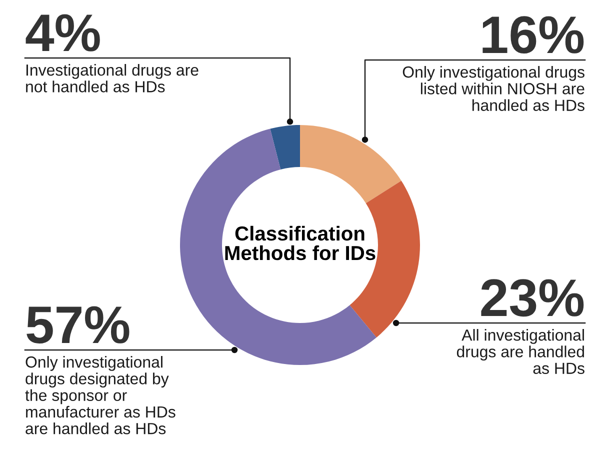 Image resolution: width=600 pixels, height=467 pixels. I want to click on slice-label: All investigational drugs are handled as HDs, so click(520, 351).